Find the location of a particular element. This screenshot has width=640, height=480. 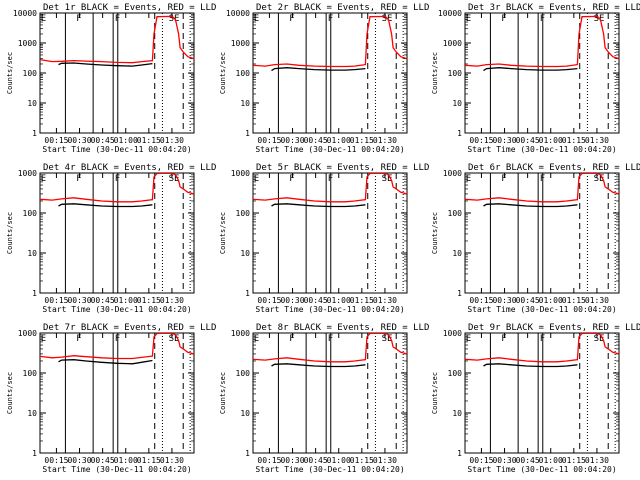

panel-title: Det 2r BLACK = Events, RED = LLD is located at coordinates (342, 8).